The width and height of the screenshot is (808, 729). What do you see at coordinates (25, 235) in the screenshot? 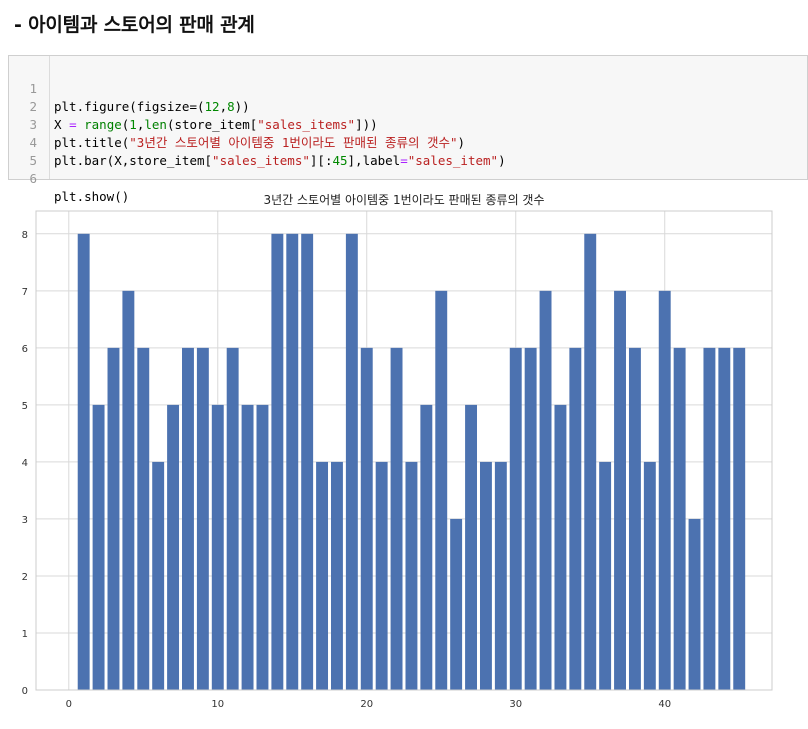
I see `y-tick-label: 8` at bounding box center [25, 235].